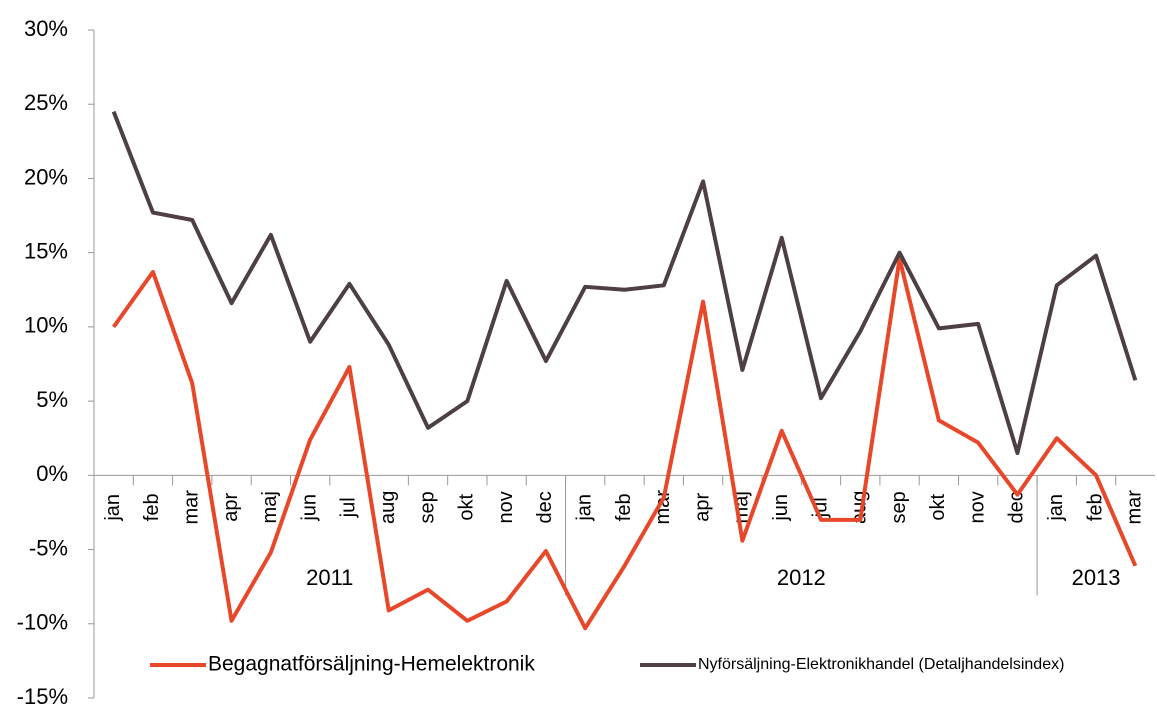  Describe the element at coordinates (52, 399) in the screenshot. I see `y-tick-label: 5%` at that location.